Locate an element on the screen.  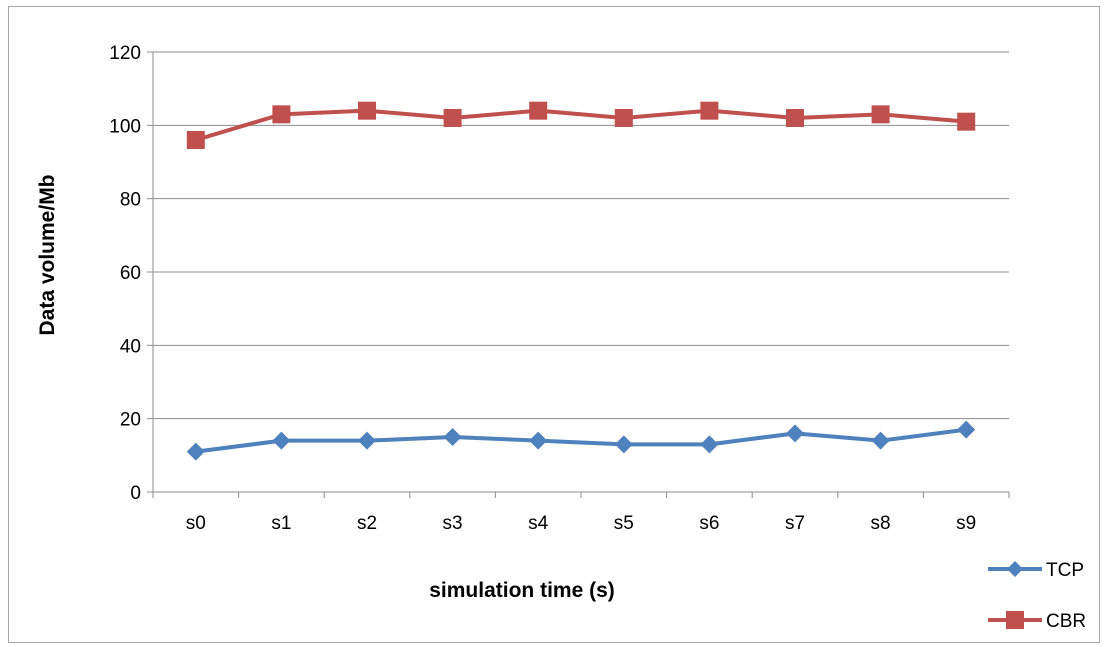
x-tick-label: s6 is located at coordinates (709, 523).